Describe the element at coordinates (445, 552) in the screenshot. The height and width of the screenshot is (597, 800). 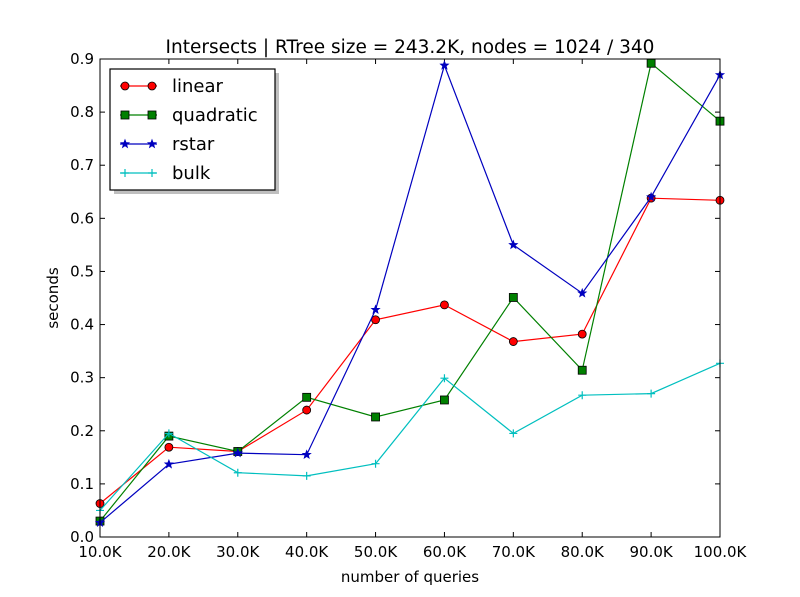
I see `x-tick-label: 60.0K` at that location.